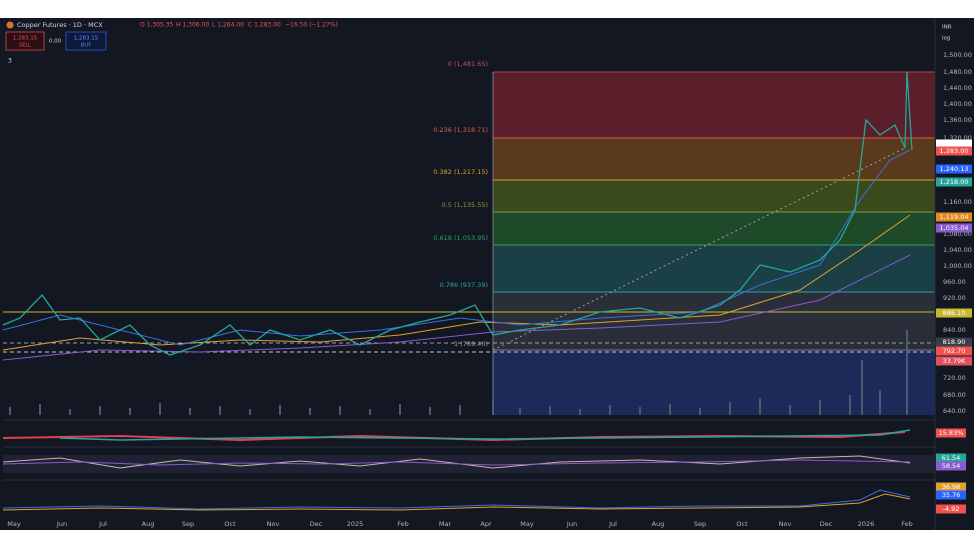  Describe the element at coordinates (658, 524) in the screenshot. I see `time-axis-label: Aug` at that location.